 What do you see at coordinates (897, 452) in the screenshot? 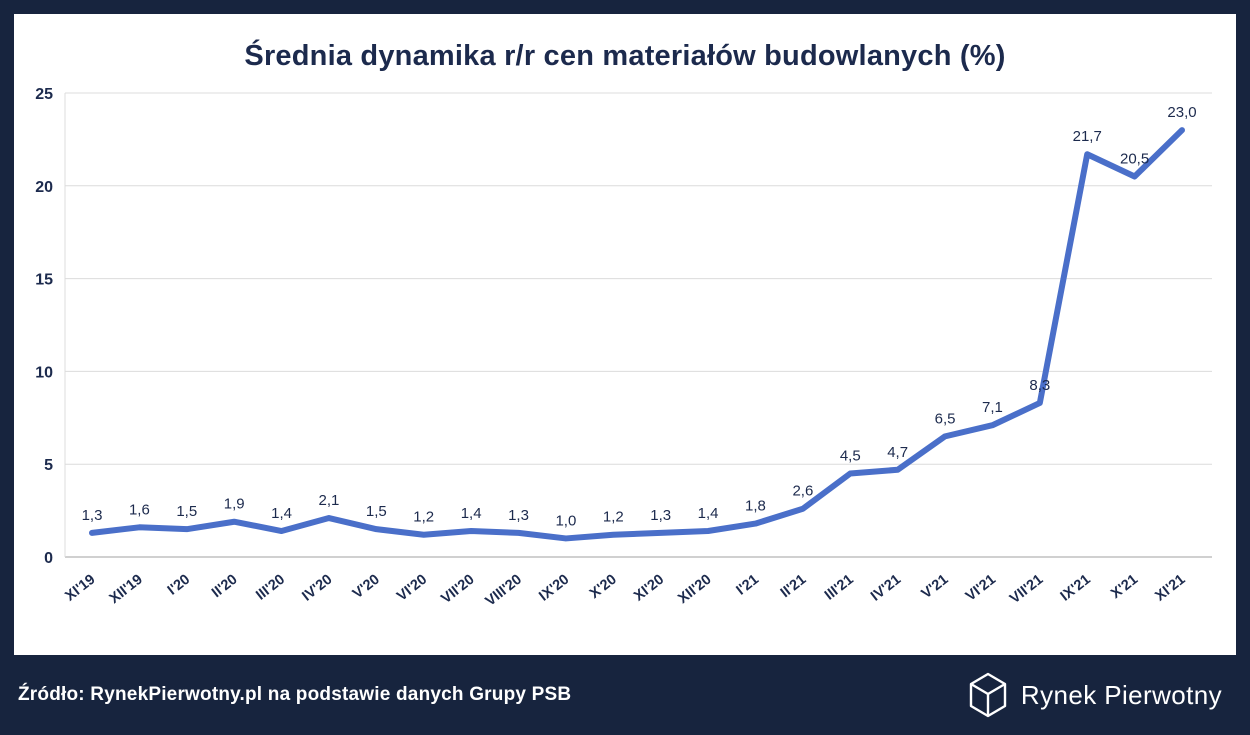
I see `svg-text: 4,7` at bounding box center [897, 452].